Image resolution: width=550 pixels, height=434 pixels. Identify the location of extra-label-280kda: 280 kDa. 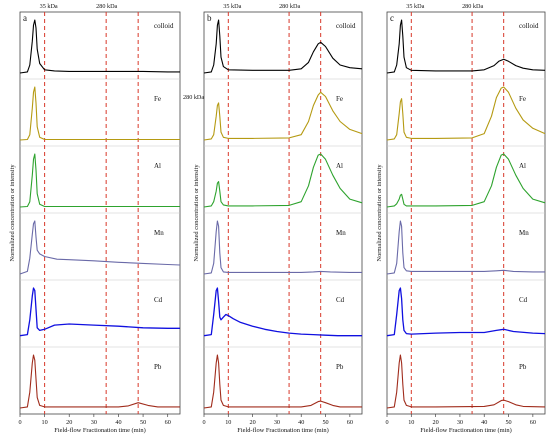
(193, 97).